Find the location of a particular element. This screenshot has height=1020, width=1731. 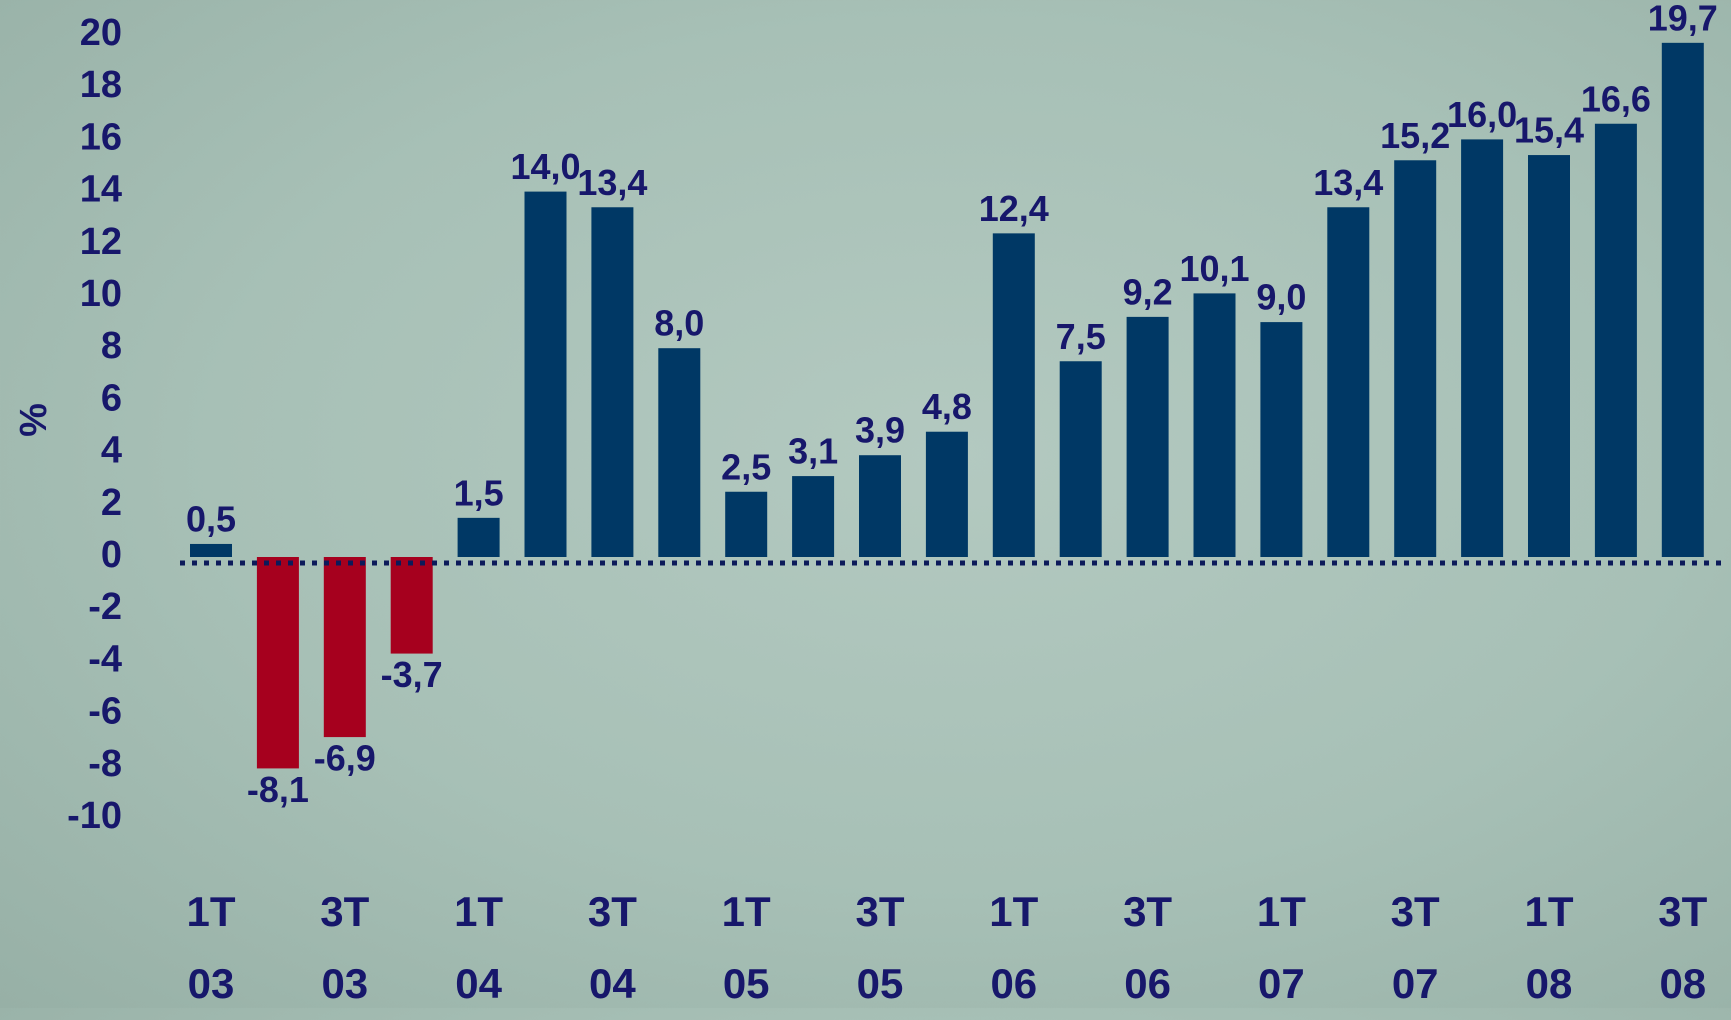

value-label: 3,9 is located at coordinates (880, 430).